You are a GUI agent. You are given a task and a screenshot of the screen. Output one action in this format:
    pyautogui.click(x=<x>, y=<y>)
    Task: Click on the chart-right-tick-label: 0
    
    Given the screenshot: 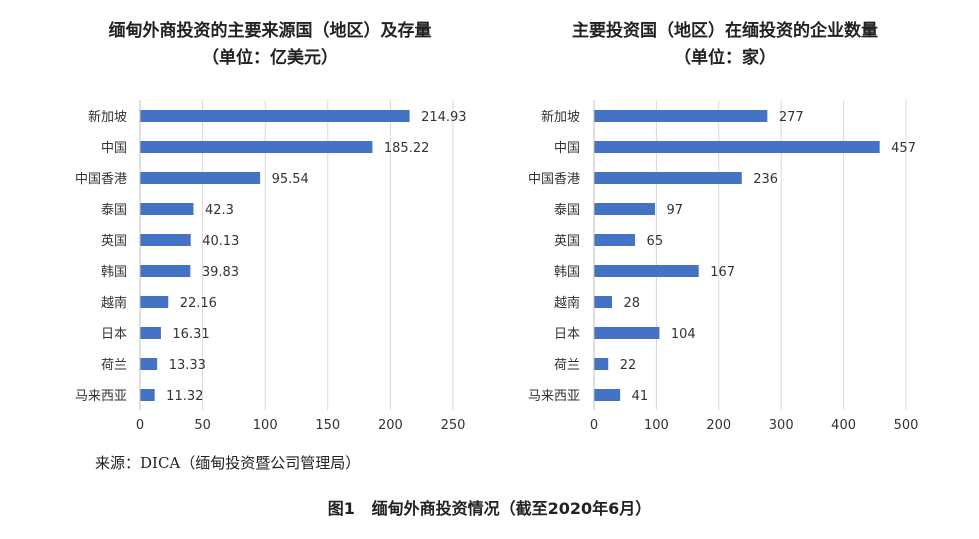 What is the action you would take?
    pyautogui.click(x=594, y=425)
    